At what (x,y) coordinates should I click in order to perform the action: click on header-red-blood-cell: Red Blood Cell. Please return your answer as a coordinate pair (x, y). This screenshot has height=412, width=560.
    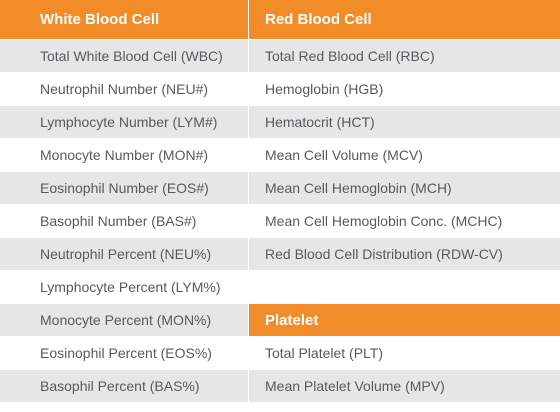
    Looking at the image, I should click on (404, 20).